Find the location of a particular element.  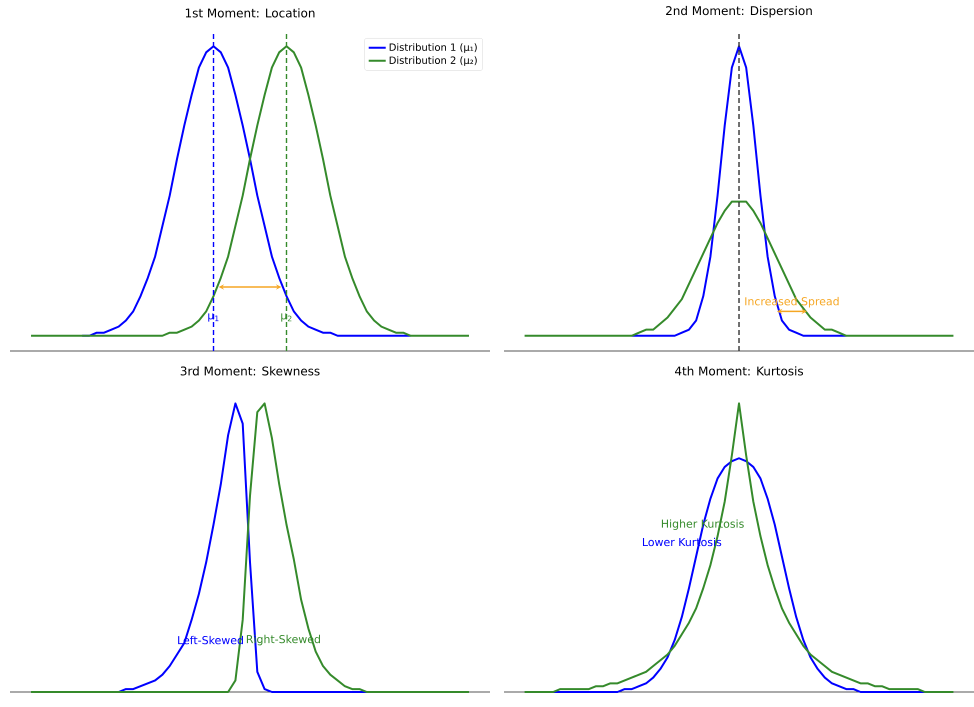

chart-title: 1st Moment: Location is located at coordinates (250, 13).